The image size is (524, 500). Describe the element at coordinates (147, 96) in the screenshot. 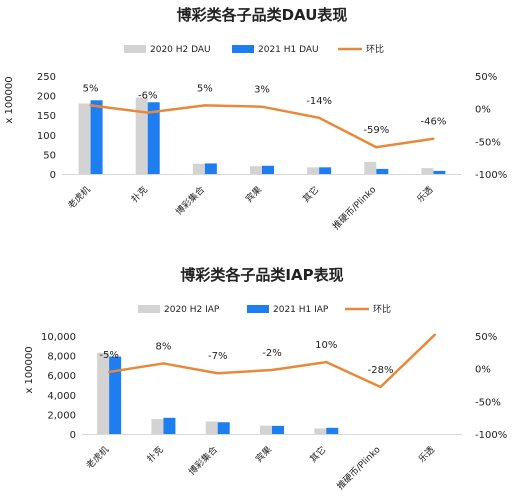

I see `mom-data-label: -6%` at that location.